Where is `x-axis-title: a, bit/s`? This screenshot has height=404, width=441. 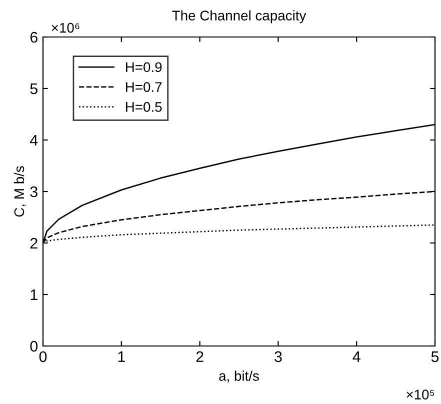
x-axis-title: a, bit/s is located at coordinates (239, 376).